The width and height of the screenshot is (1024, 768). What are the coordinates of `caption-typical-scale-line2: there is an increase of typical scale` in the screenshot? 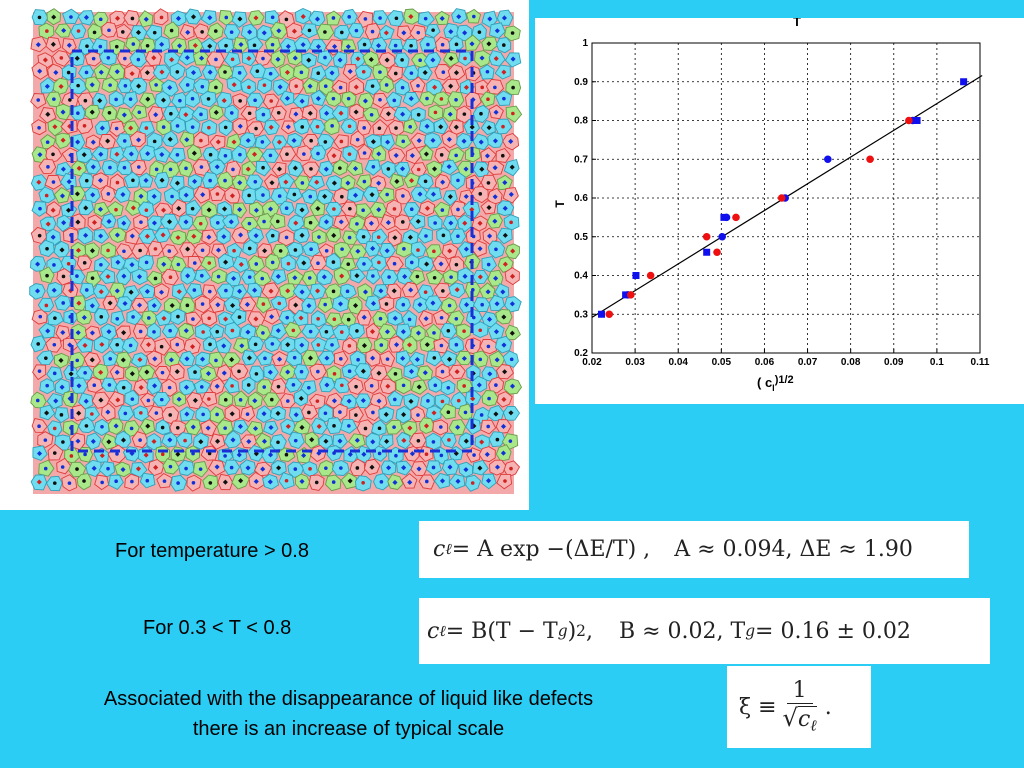 It's located at (348, 729).